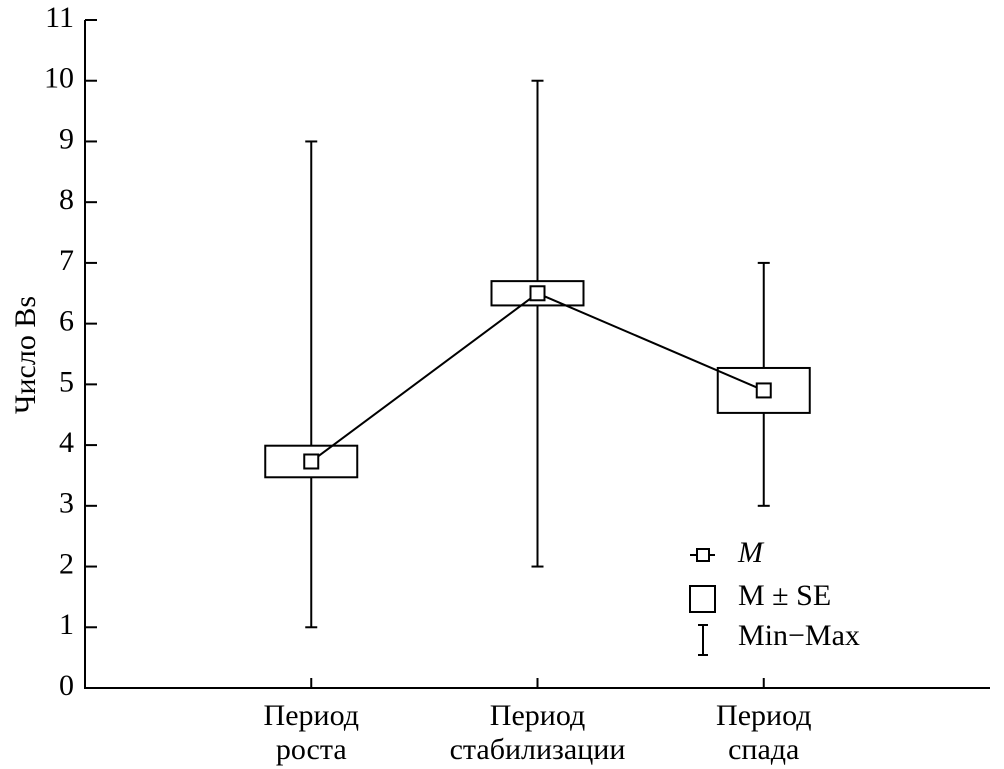 Image resolution: width=1004 pixels, height=769 pixels. Describe the element at coordinates (702, 599) in the screenshot. I see `legend-se-box` at that location.